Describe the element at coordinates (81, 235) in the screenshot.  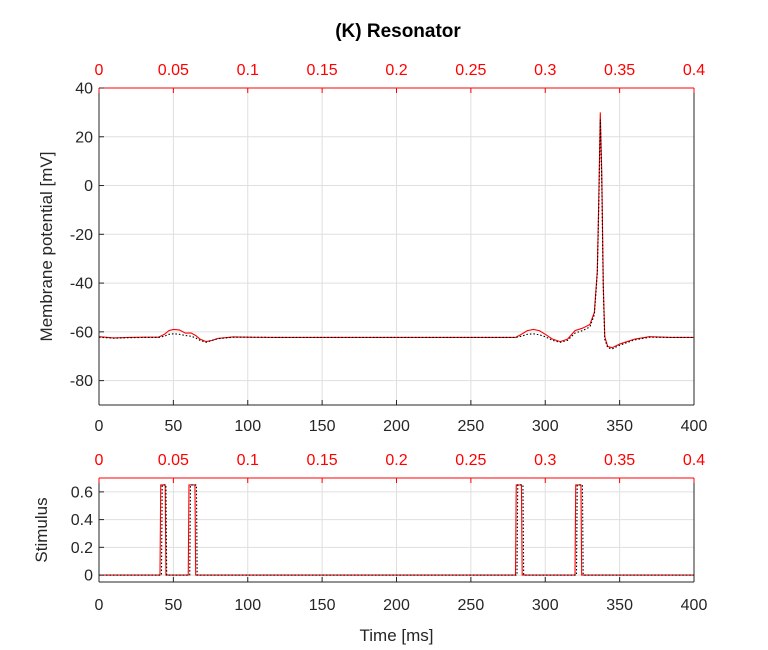
I see `y-tick-label: -20` at that location.